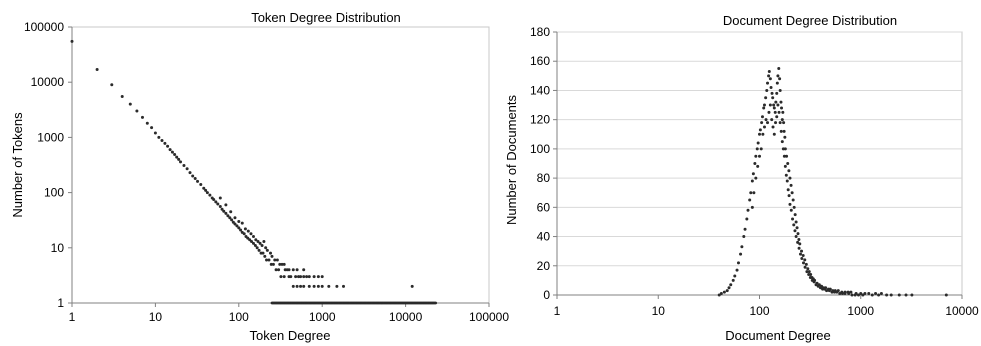 The height and width of the screenshot is (346, 981). Describe the element at coordinates (962, 311) in the screenshot. I see `document-x-tick-label: 10000` at that location.